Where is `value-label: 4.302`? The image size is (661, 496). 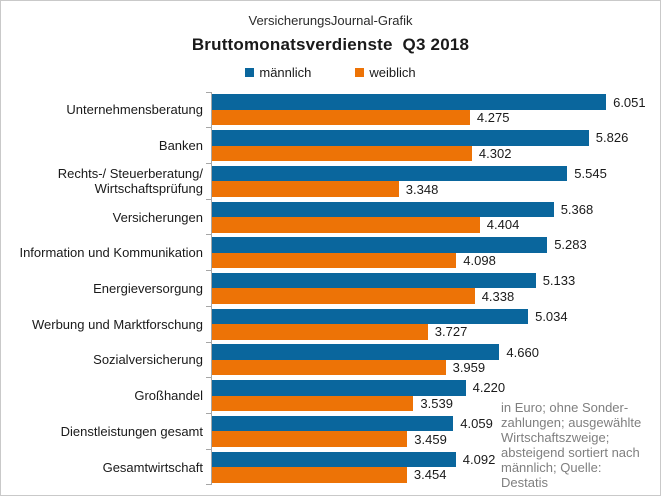 value-label: 4.302 is located at coordinates (495, 153).